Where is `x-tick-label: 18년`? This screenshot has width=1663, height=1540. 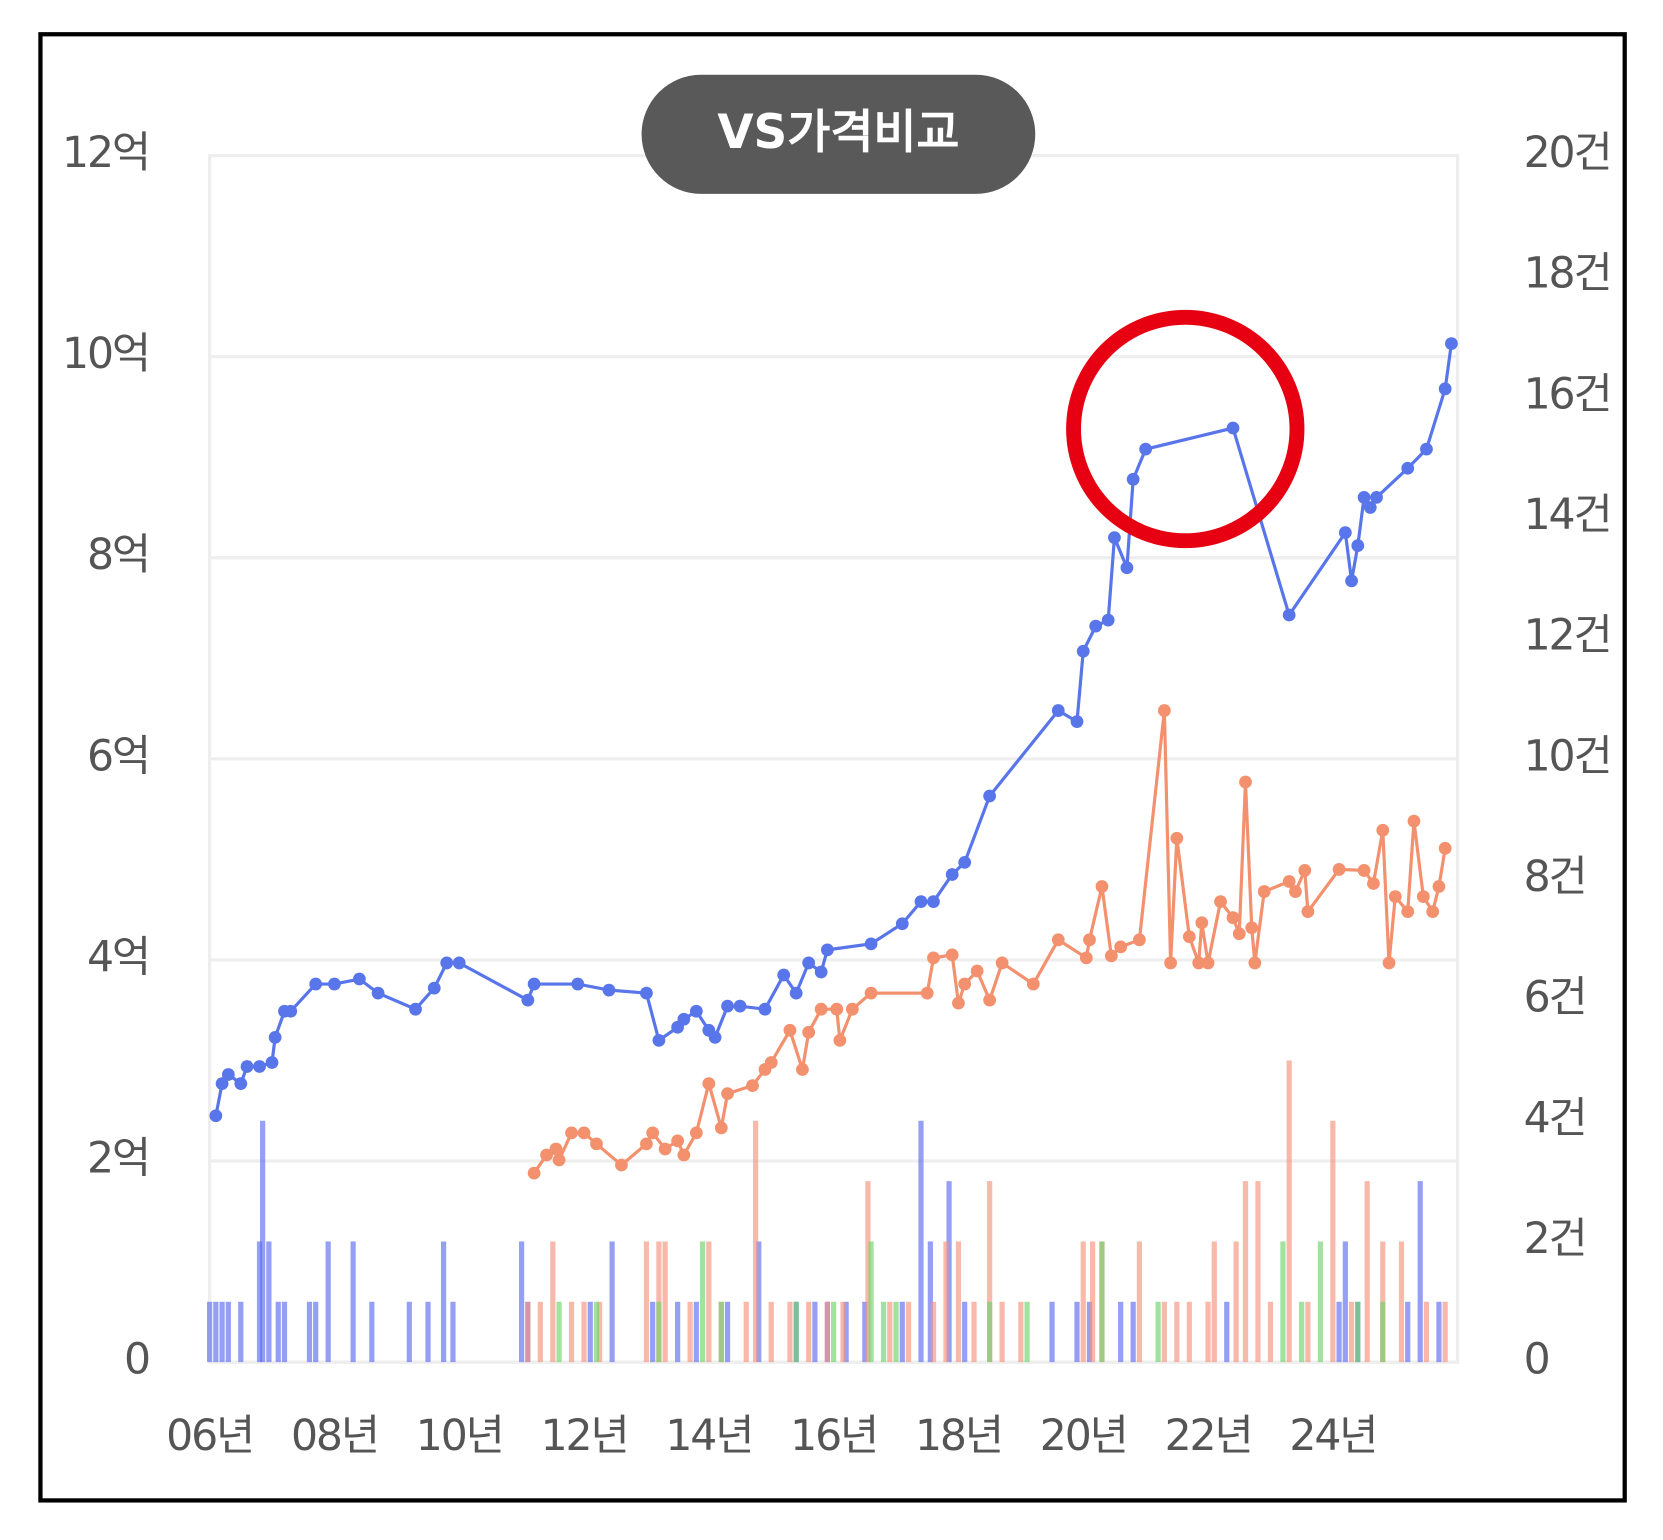 x-tick-label: 18년 is located at coordinates (958, 1436).